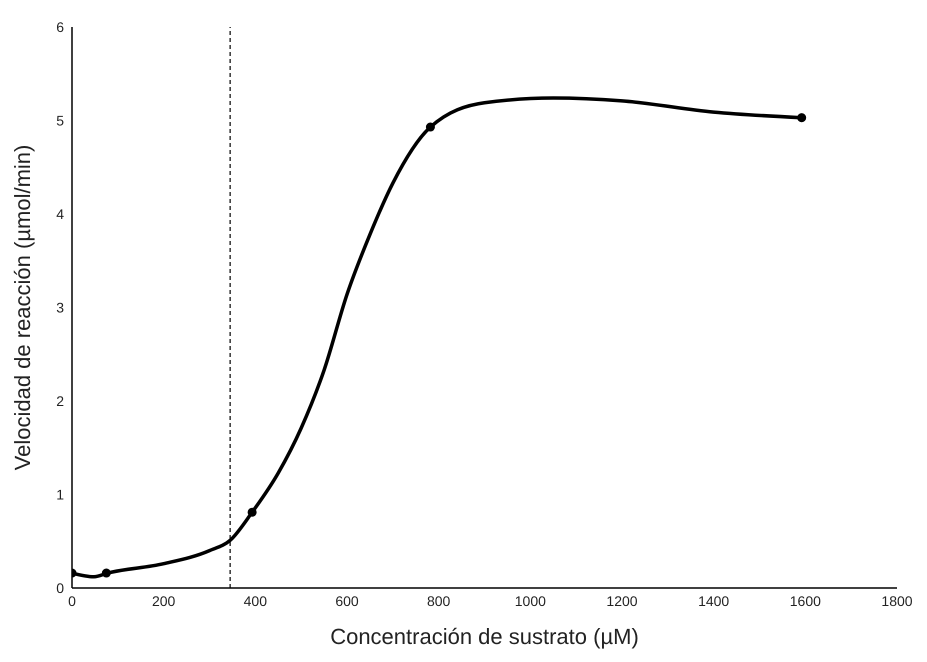  Describe the element at coordinates (256, 600) in the screenshot. I see `x-tick-label: 400` at that location.